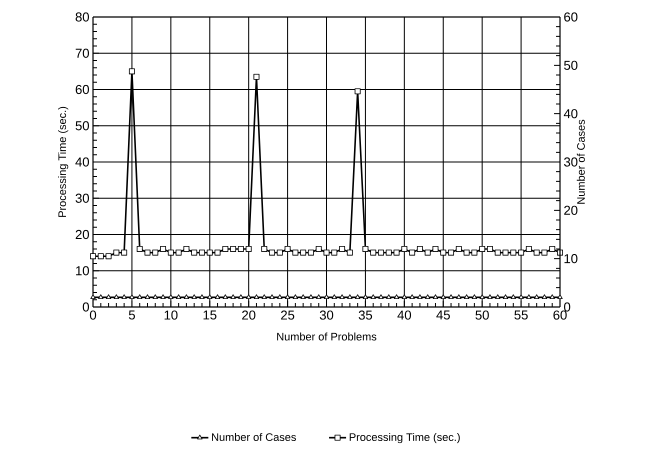 This screenshot has width=660, height=466. Describe the element at coordinates (571, 113) in the screenshot. I see `y2-tick-label: 40` at that location.